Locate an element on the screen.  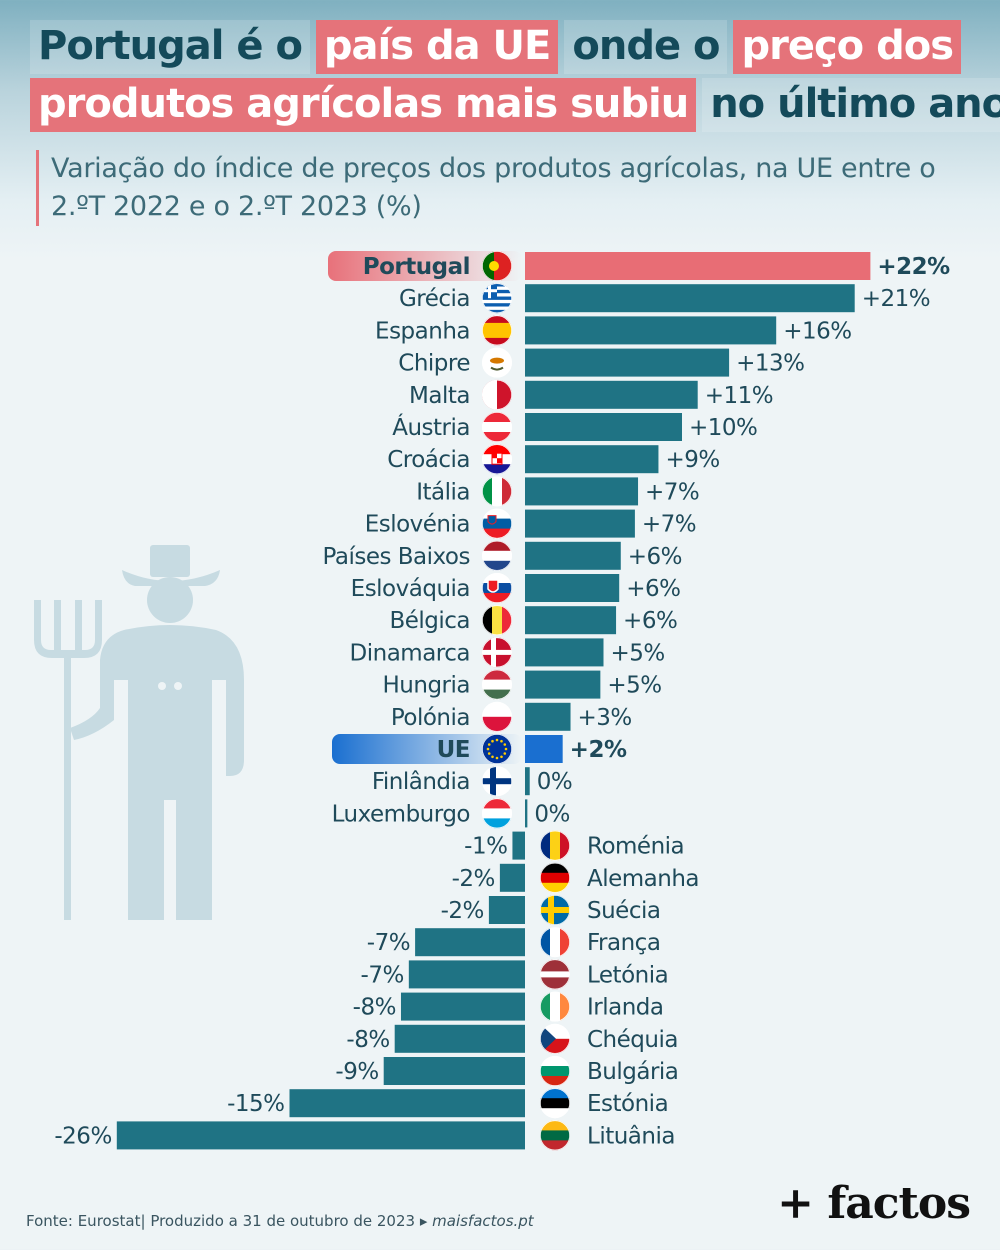
title-highlight: preço dos is located at coordinates (847, 47).